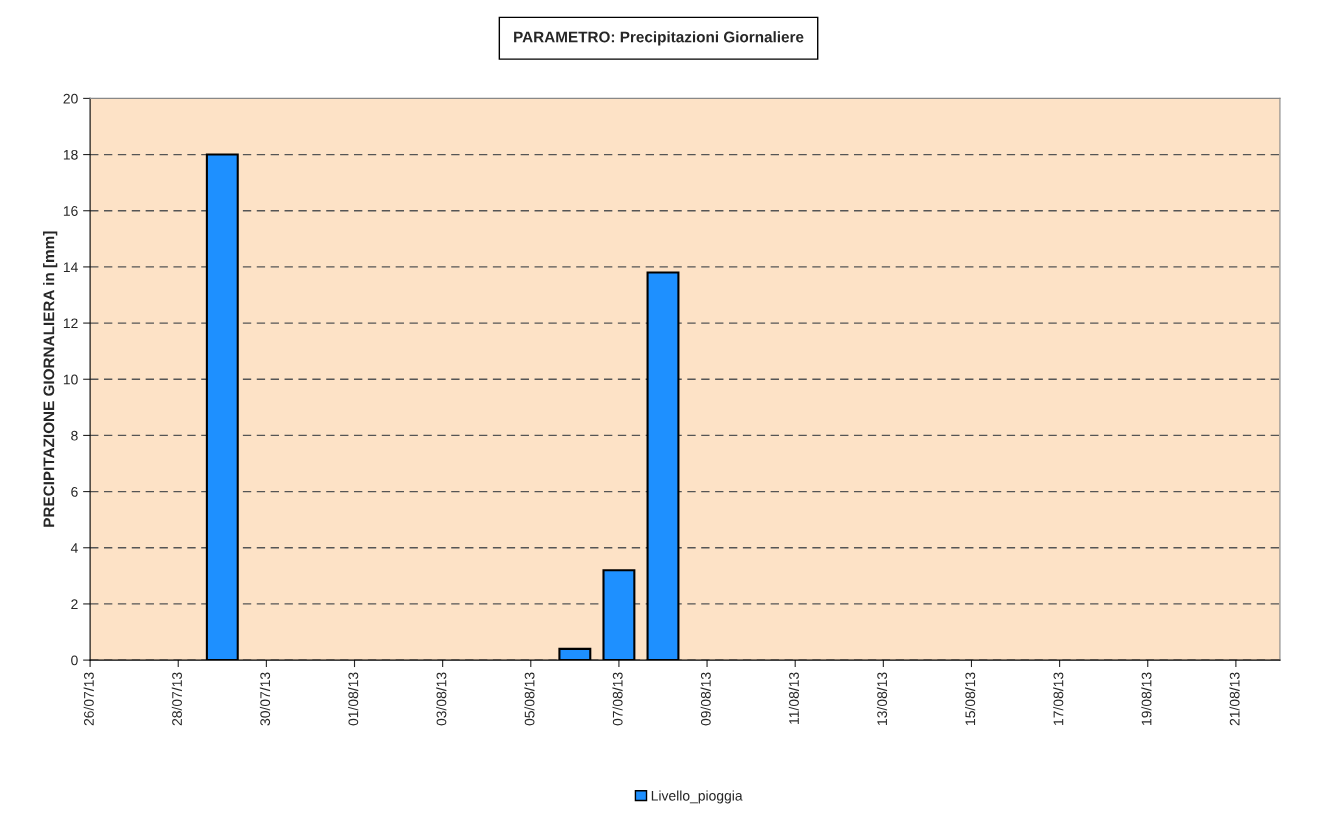 The width and height of the screenshot is (1325, 820). What do you see at coordinates (1234, 699) in the screenshot?
I see `x-tick-label: 21/08/13` at bounding box center [1234, 699].